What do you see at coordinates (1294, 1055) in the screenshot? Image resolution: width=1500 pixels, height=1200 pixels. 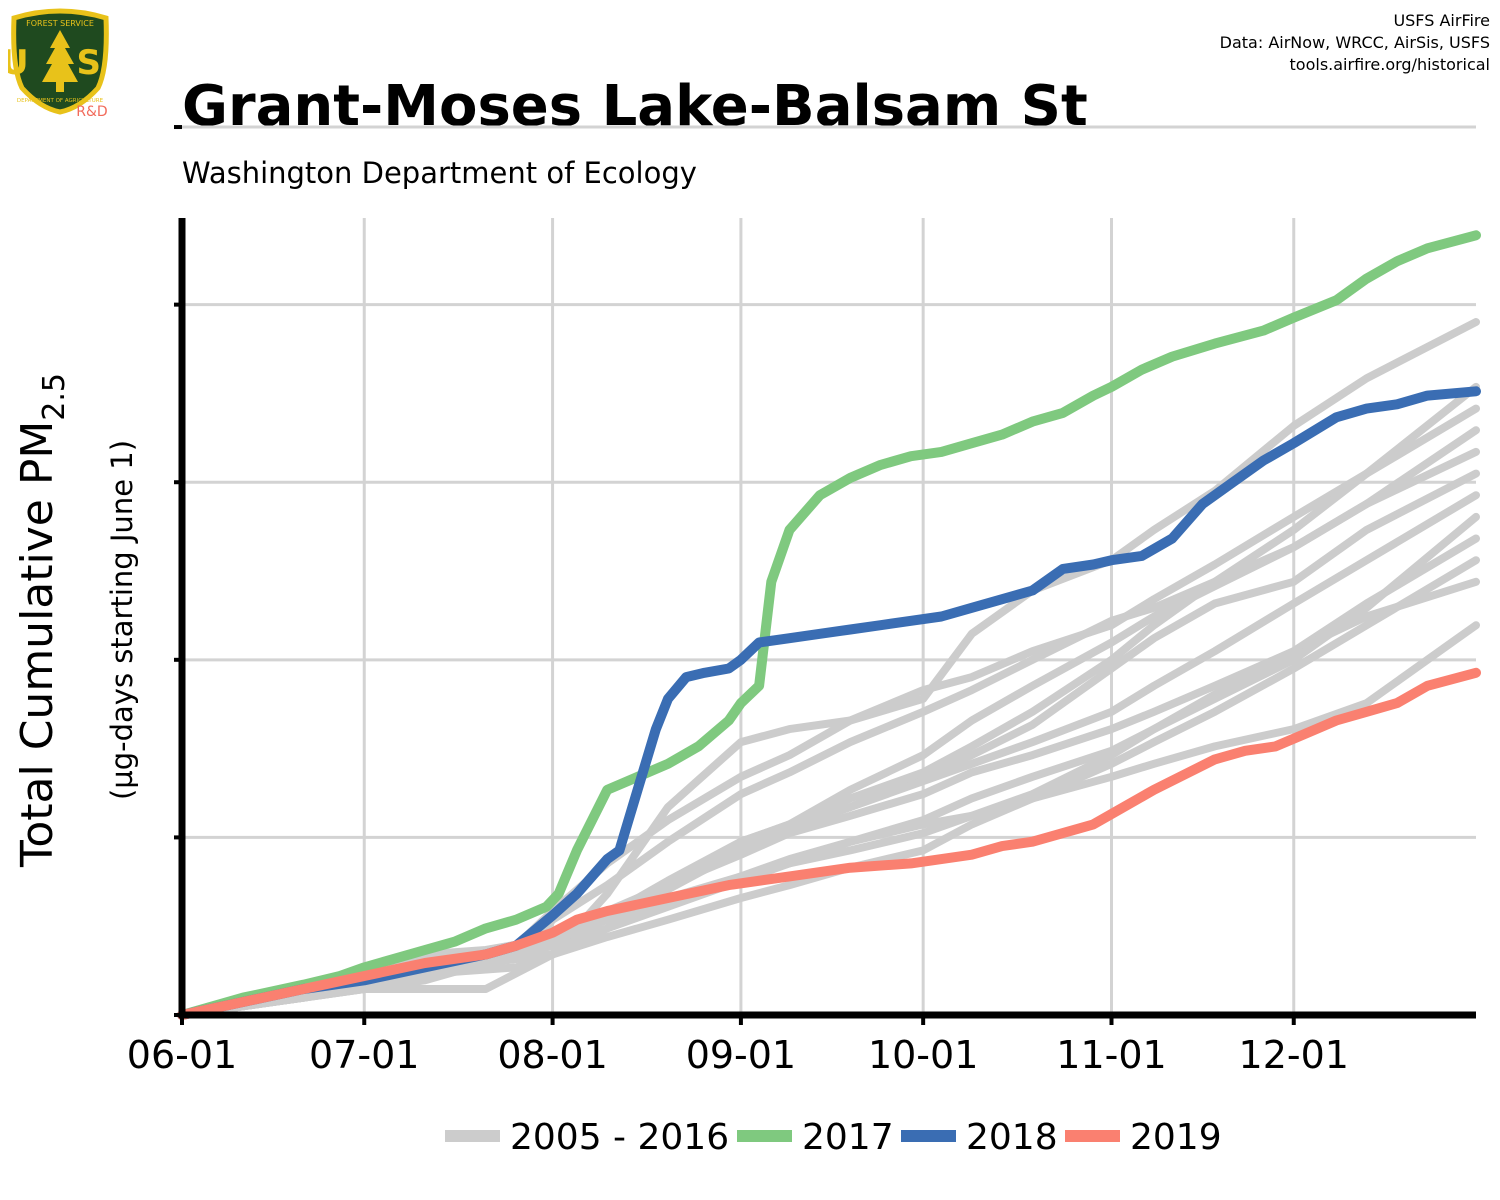 I see `x-tick-label: 12-01` at bounding box center [1294, 1055].